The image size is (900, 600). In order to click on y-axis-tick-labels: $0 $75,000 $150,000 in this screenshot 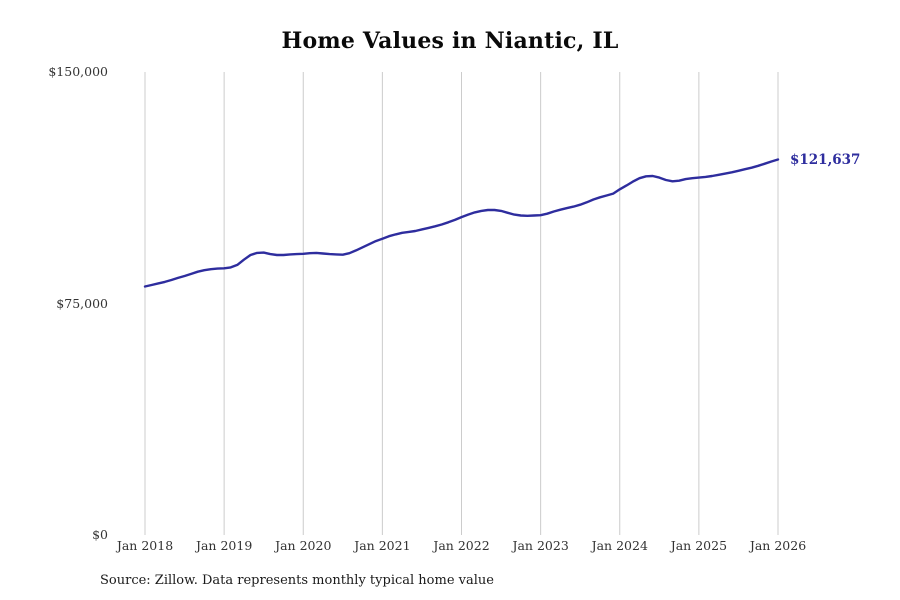, I will do `click(60, 300)`.